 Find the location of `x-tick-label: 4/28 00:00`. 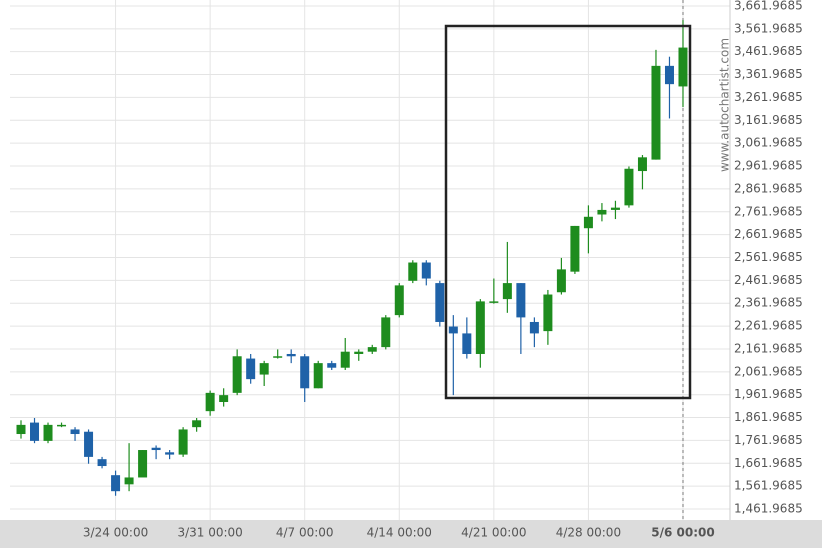

x-tick-label: 4/28 00:00 is located at coordinates (588, 533).